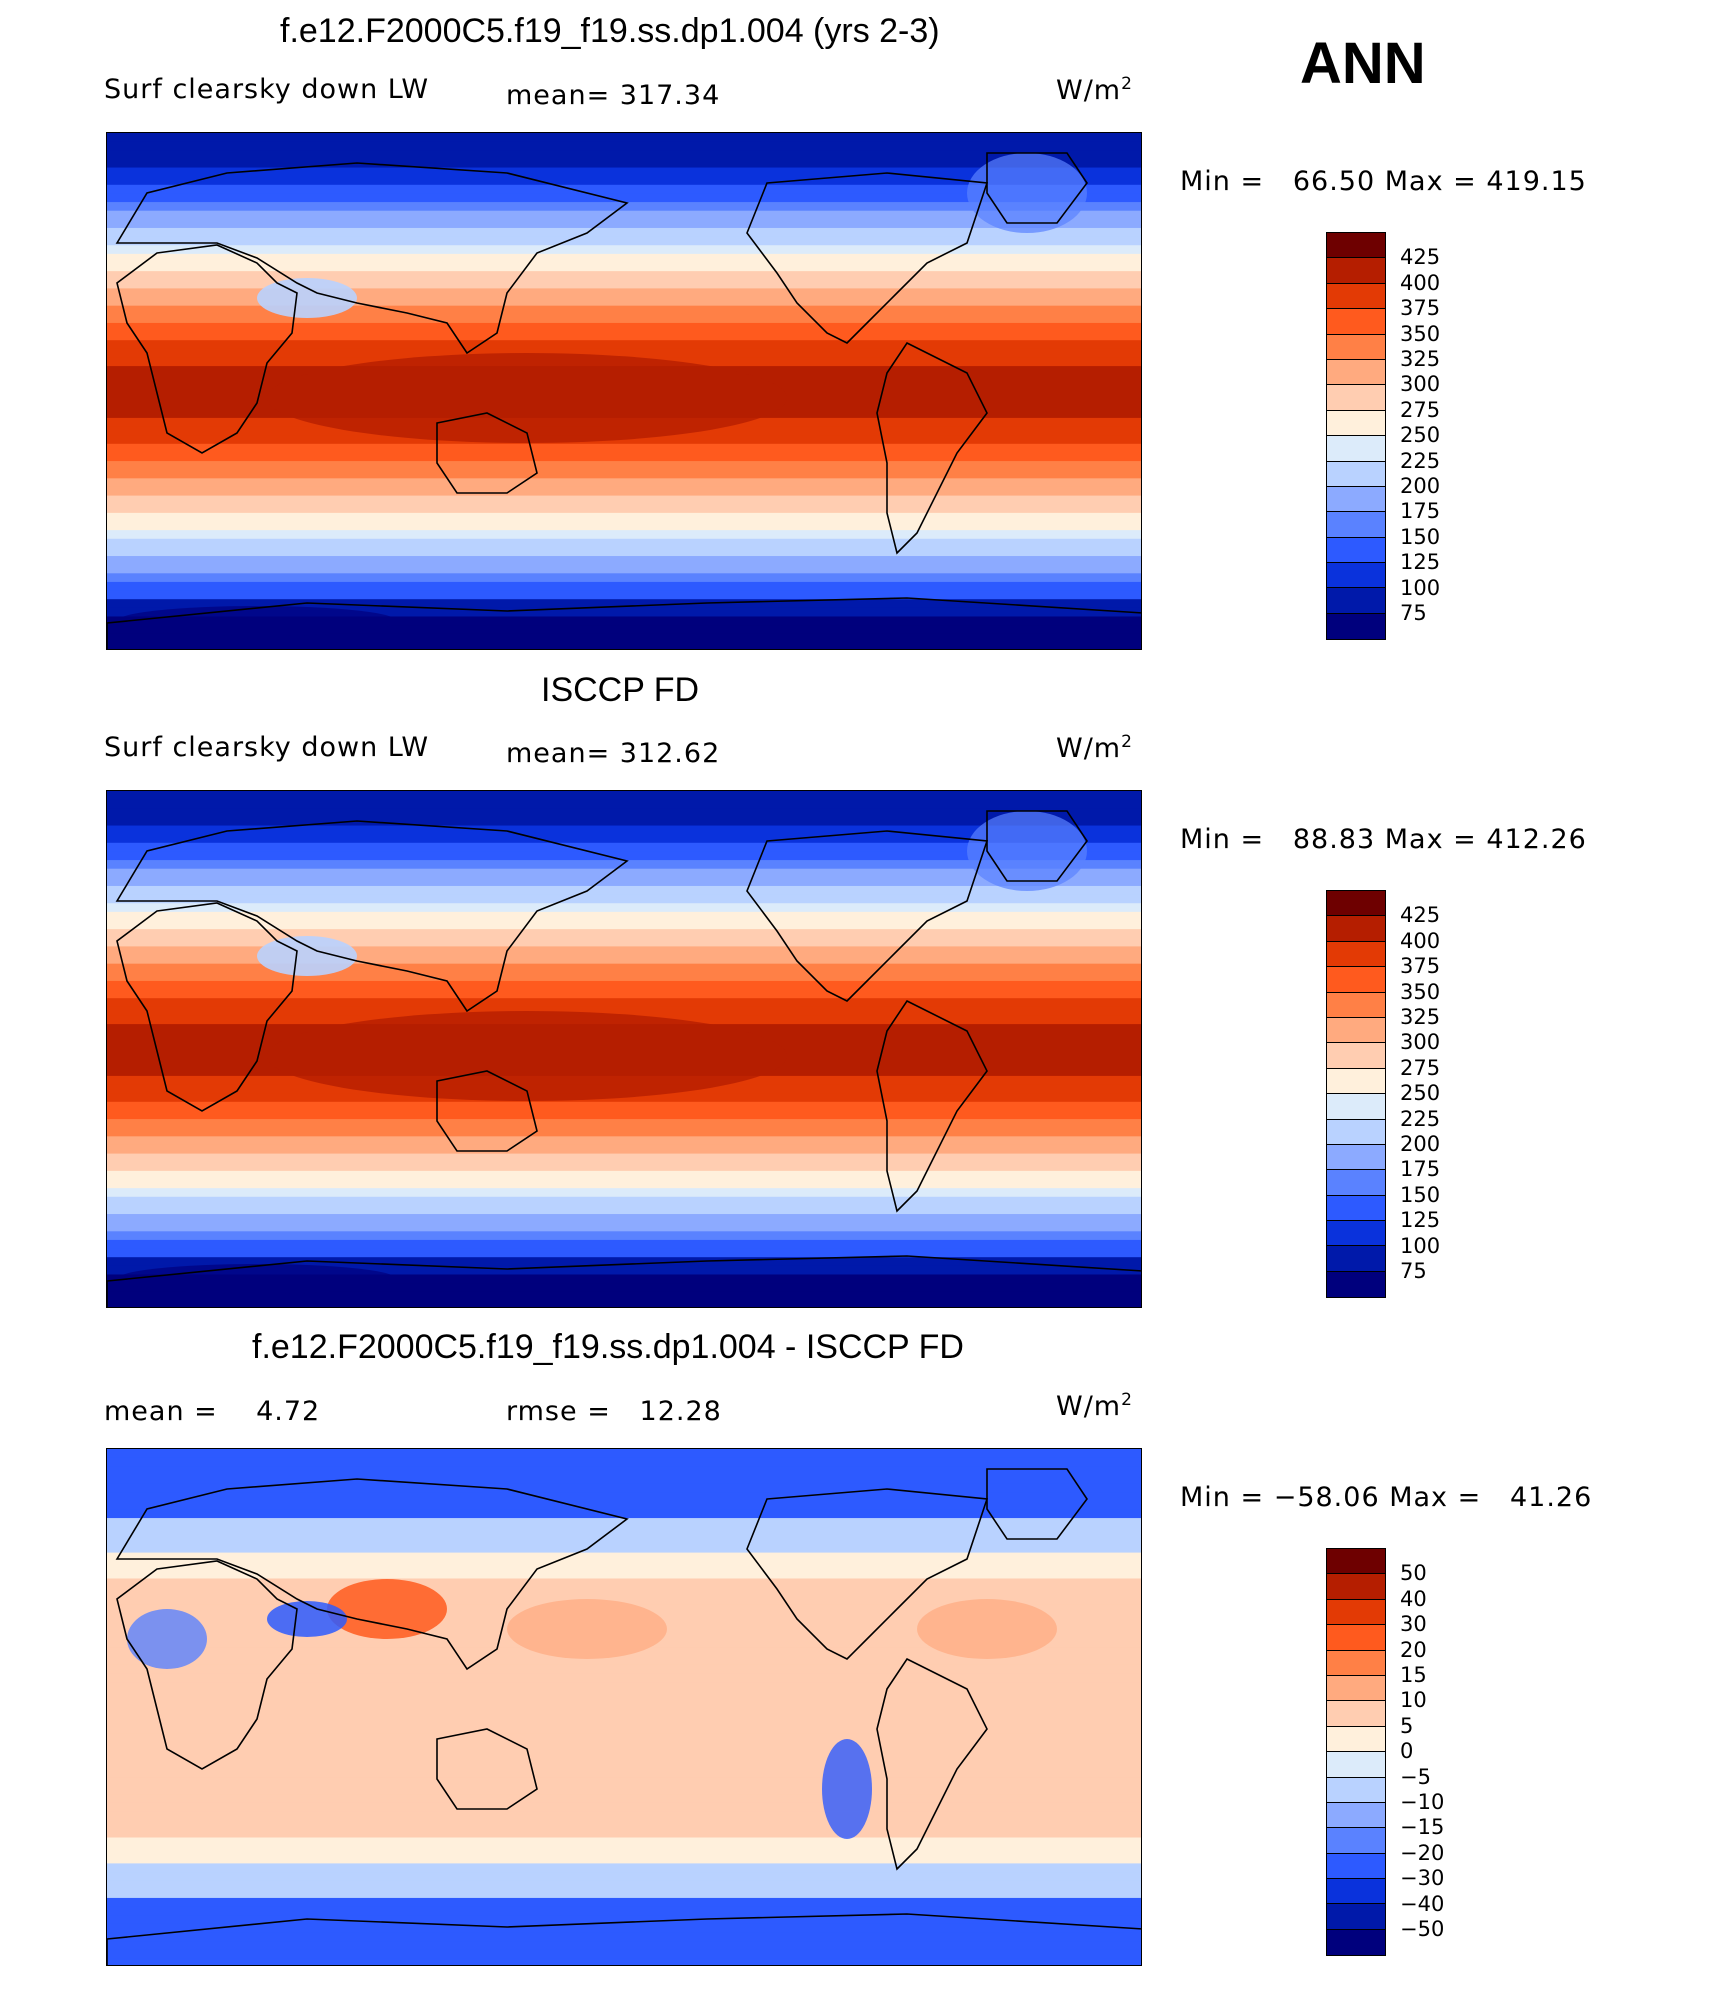 This screenshot has height=1991, width=1710. What do you see at coordinates (620, 690) in the screenshot?
I see `panel-2-title: ISCCP FD` at bounding box center [620, 690].